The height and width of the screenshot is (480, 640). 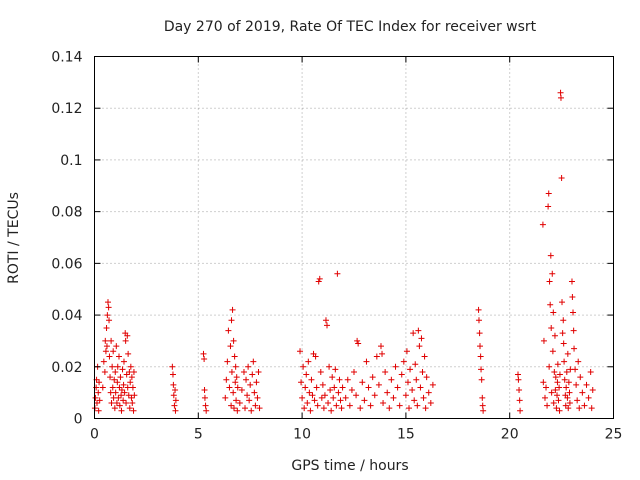 I want to click on x-tick-label: 10, so click(x=302, y=435).